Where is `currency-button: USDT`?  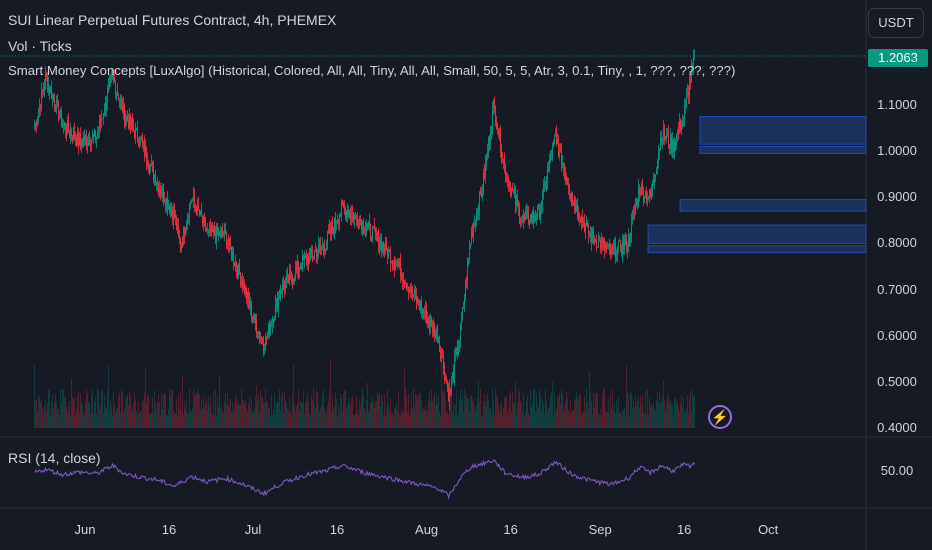 currency-button: USDT is located at coordinates (896, 23).